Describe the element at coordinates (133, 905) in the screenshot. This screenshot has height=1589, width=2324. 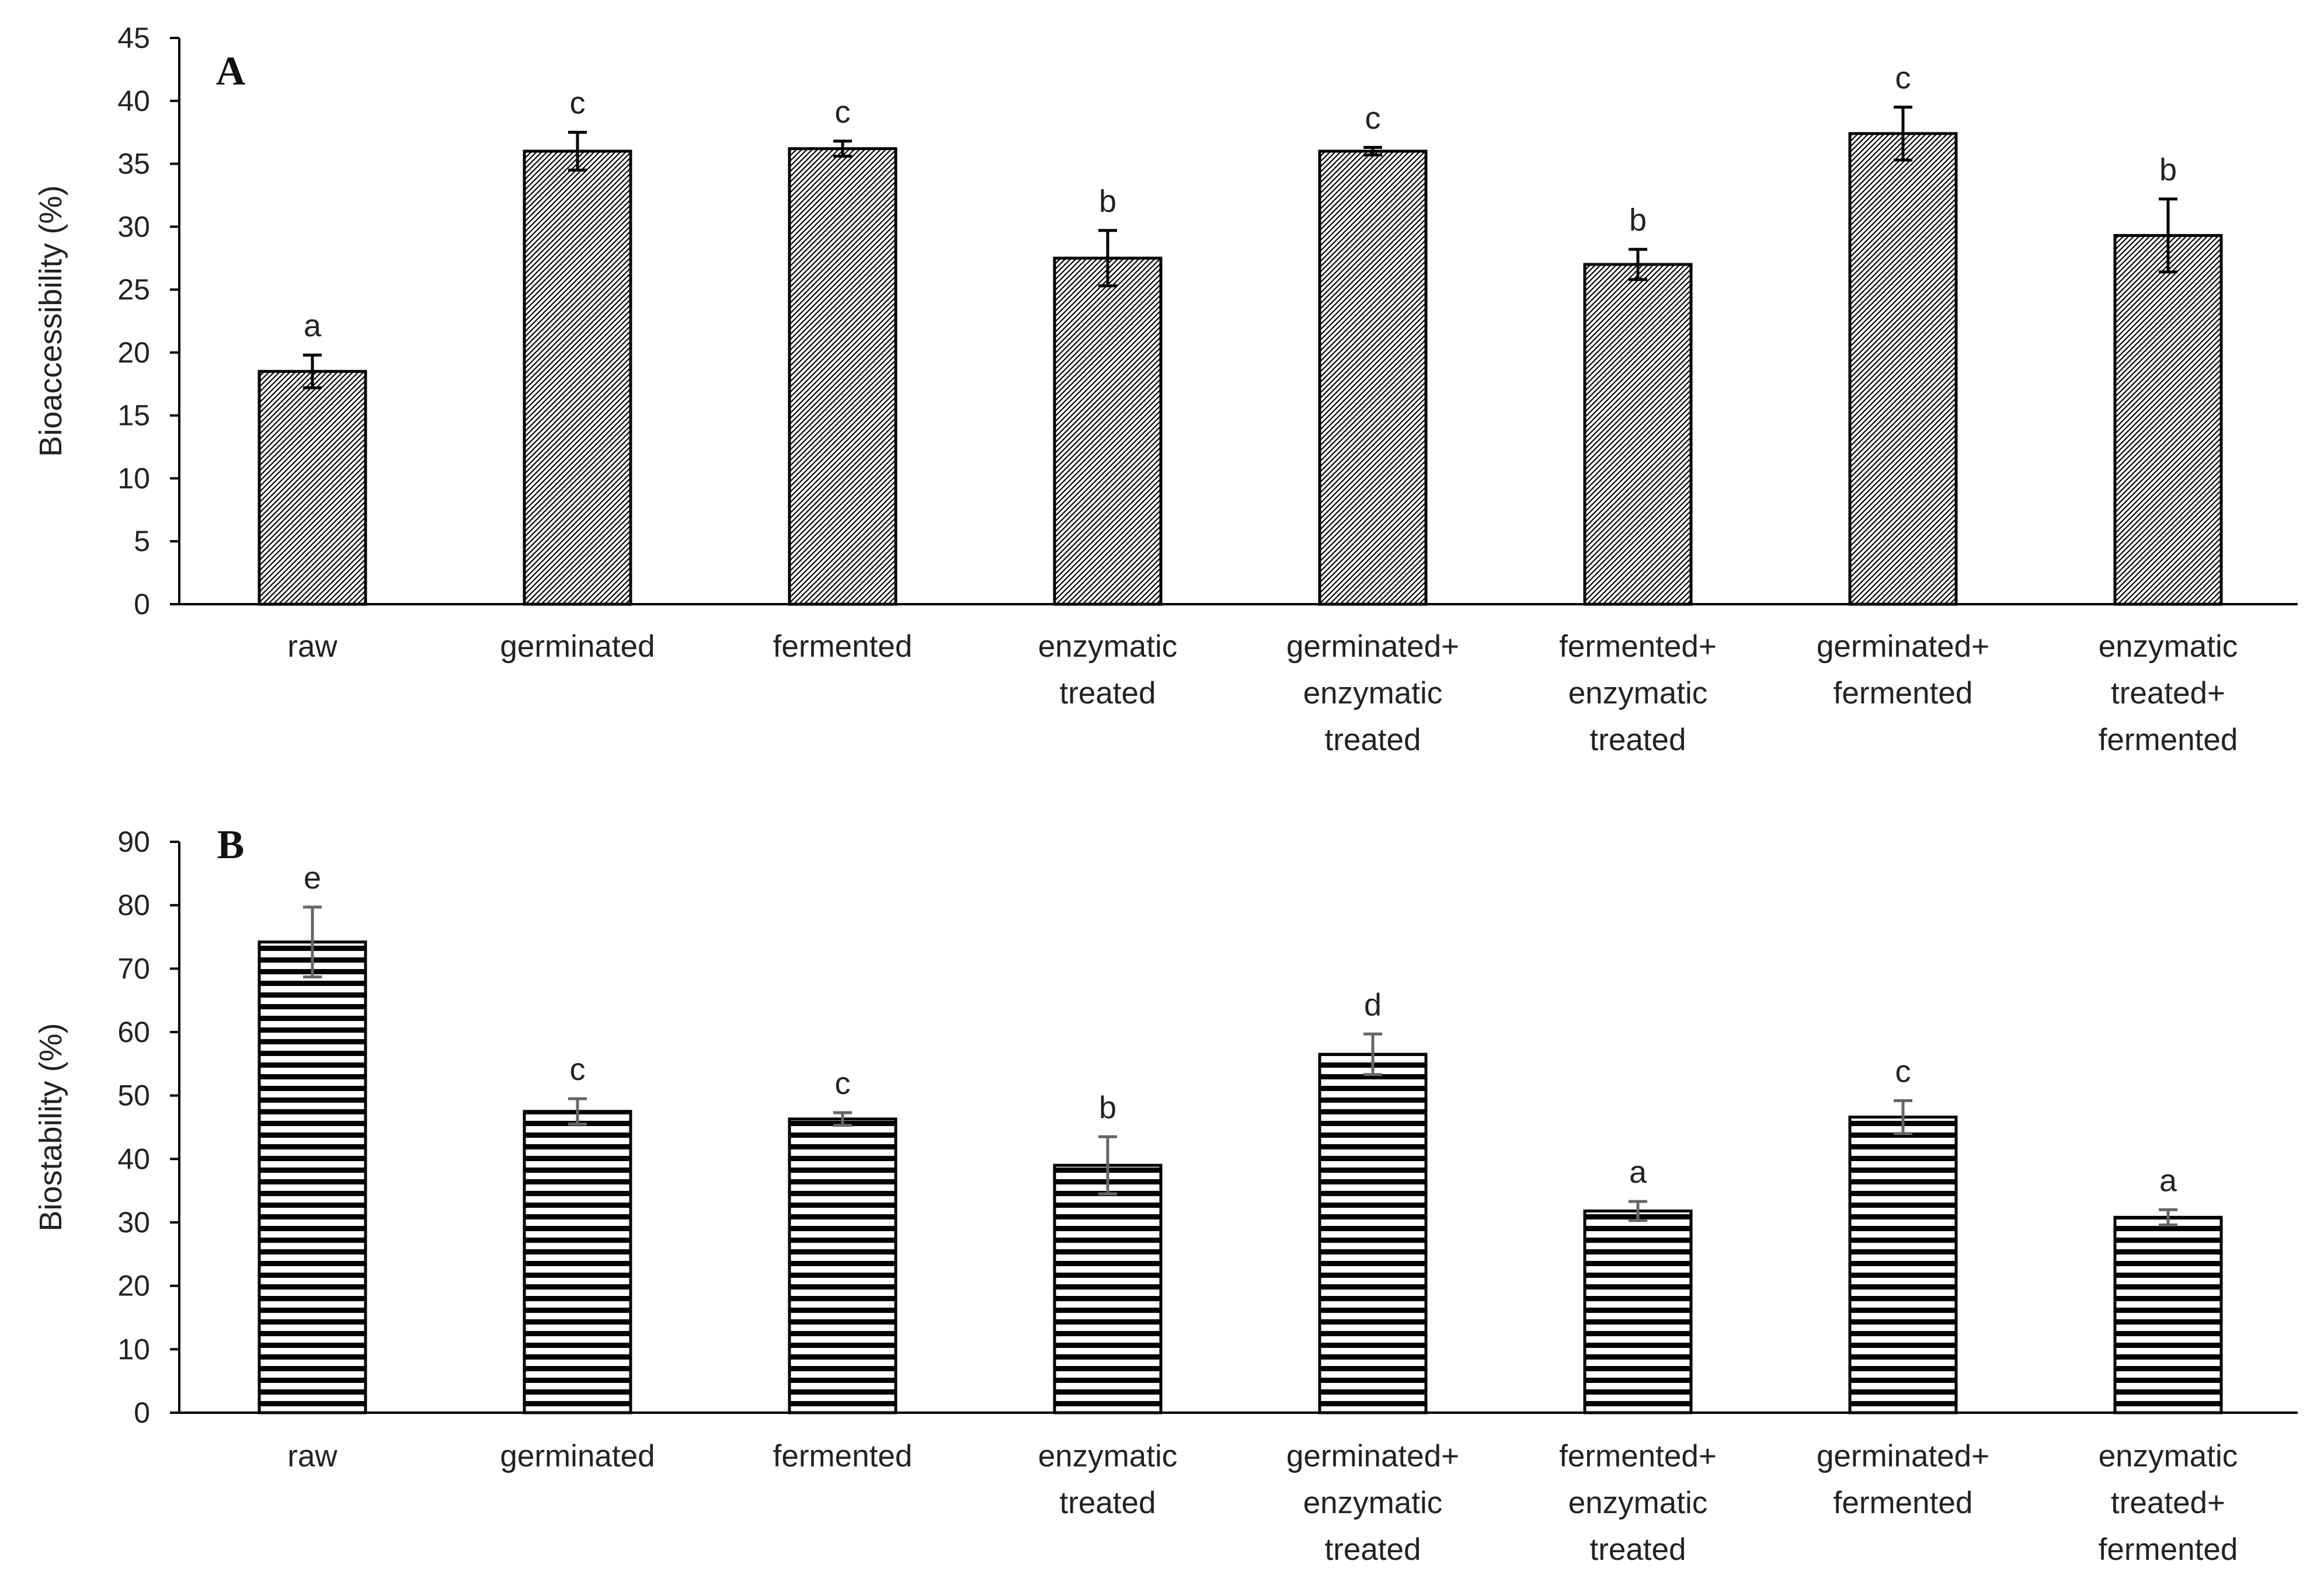
I see `y-tick-label: 80` at that location.